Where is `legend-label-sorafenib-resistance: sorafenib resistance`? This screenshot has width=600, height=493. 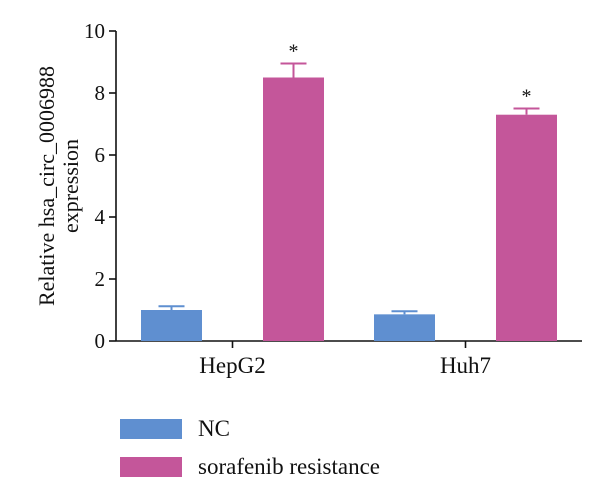
legend-label-sorafenib-resistance: sorafenib resistance is located at coordinates (289, 466).